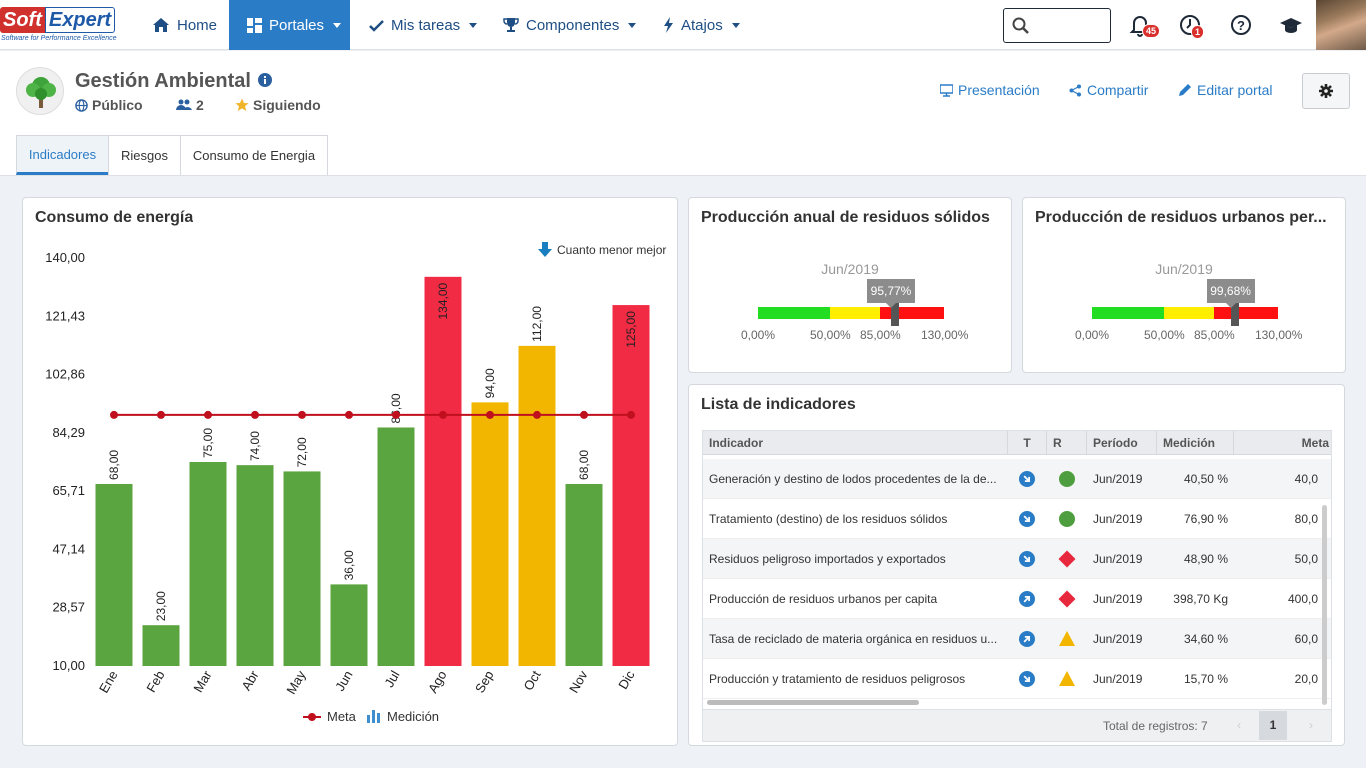  Describe the element at coordinates (190, 105) in the screenshot. I see `members-indicator: 2` at that location.